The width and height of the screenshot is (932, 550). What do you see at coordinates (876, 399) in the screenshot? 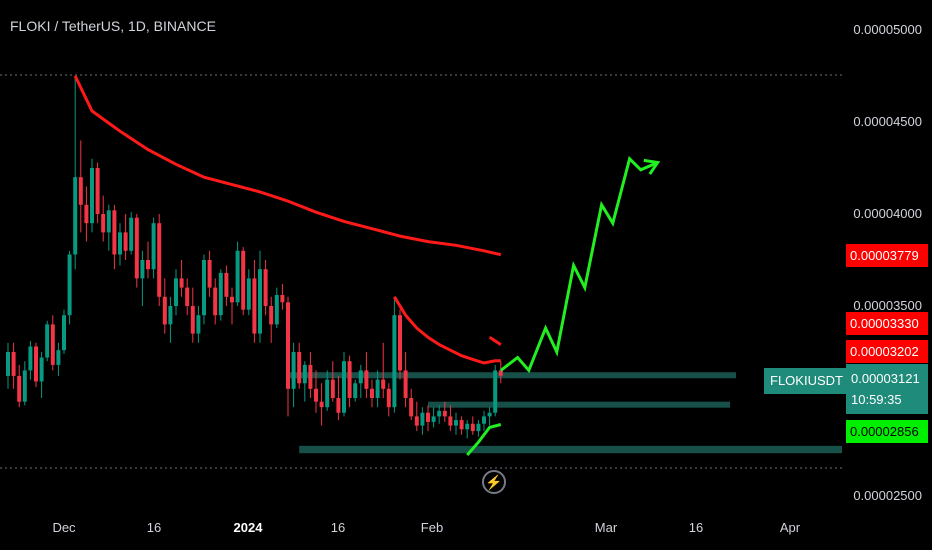
I see `countdown-value: 10:59:35` at bounding box center [876, 399].